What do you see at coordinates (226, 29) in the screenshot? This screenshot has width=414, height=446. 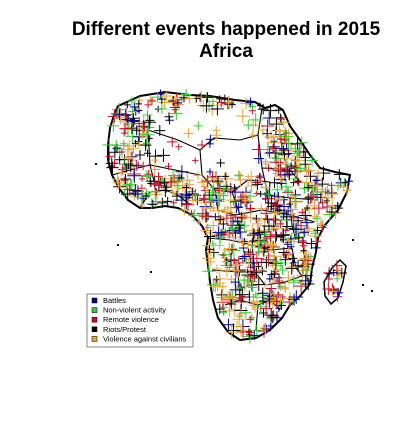 I see `map-title-line1: Different events happened in 2015` at bounding box center [226, 29].